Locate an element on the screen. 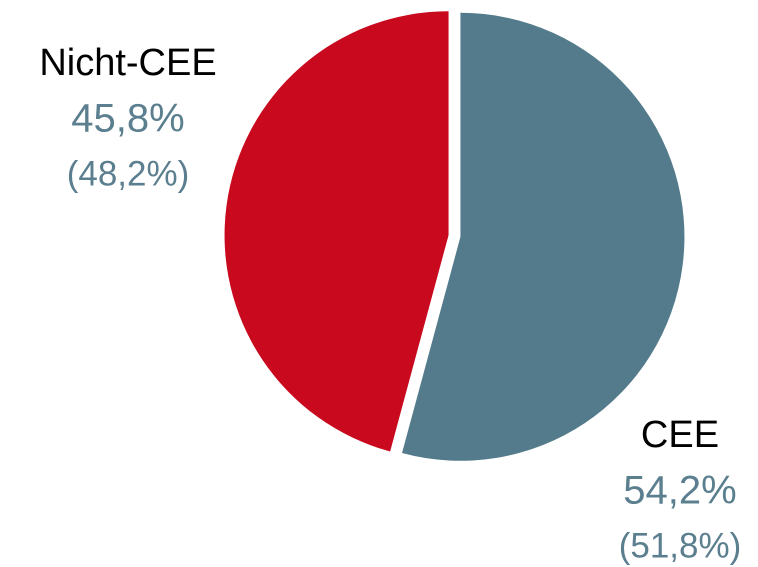 This screenshot has width=758, height=567. comparison-label: (51,8%) is located at coordinates (680, 545).